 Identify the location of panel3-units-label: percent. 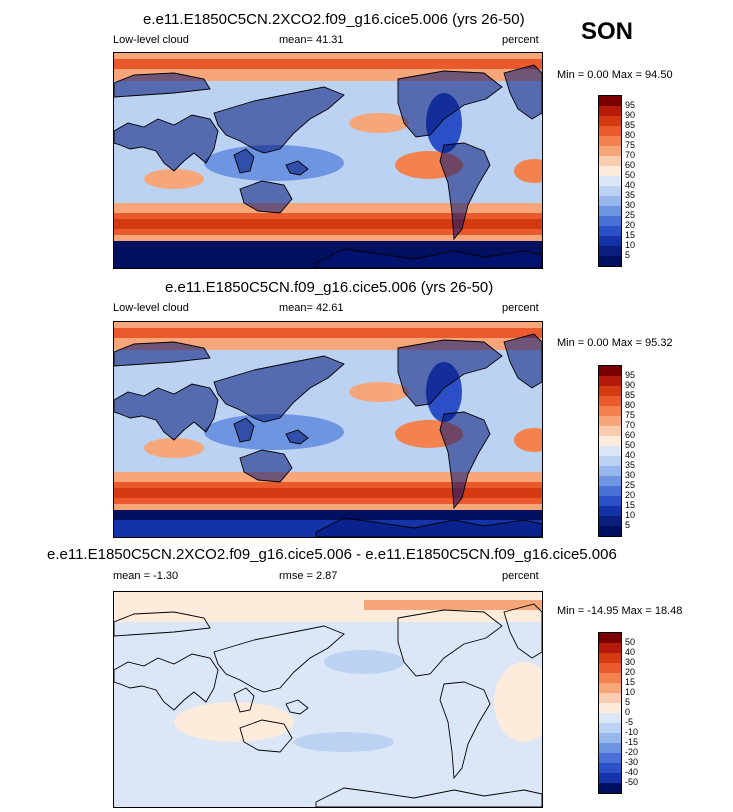
(520, 576).